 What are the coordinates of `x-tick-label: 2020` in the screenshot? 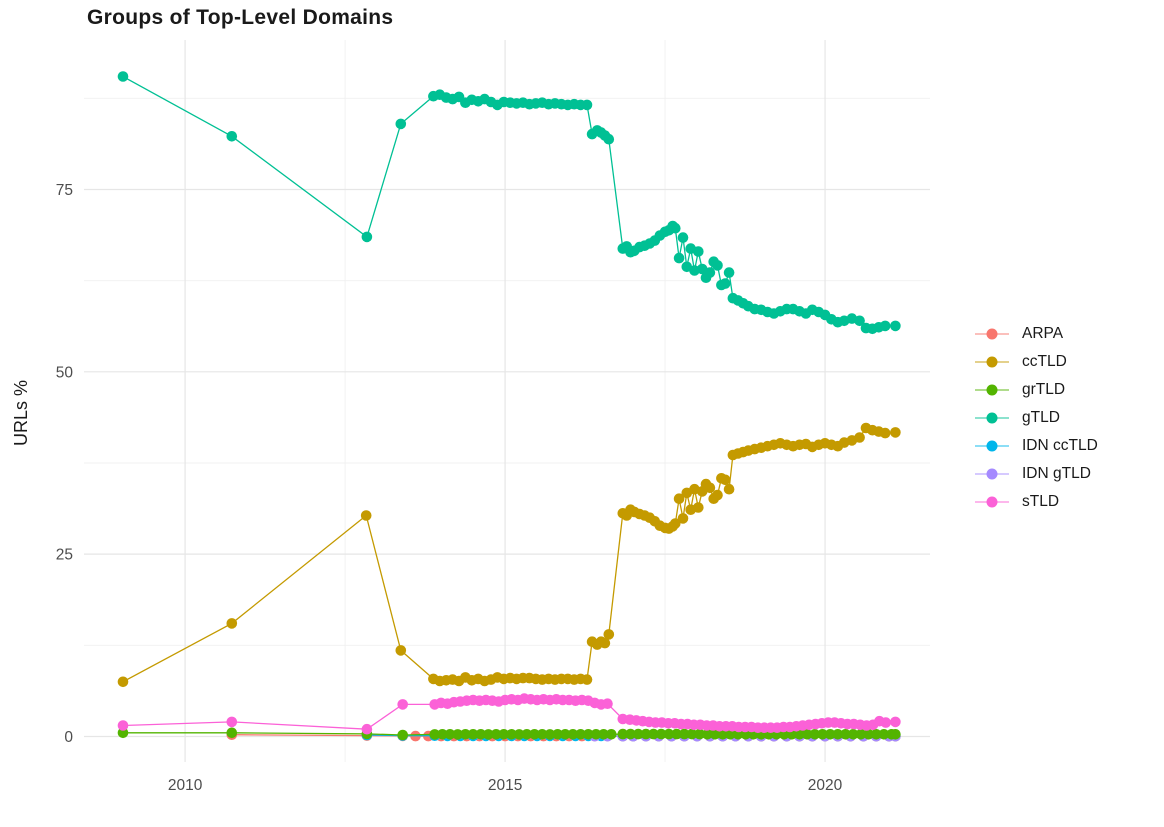 It's located at (825, 785).